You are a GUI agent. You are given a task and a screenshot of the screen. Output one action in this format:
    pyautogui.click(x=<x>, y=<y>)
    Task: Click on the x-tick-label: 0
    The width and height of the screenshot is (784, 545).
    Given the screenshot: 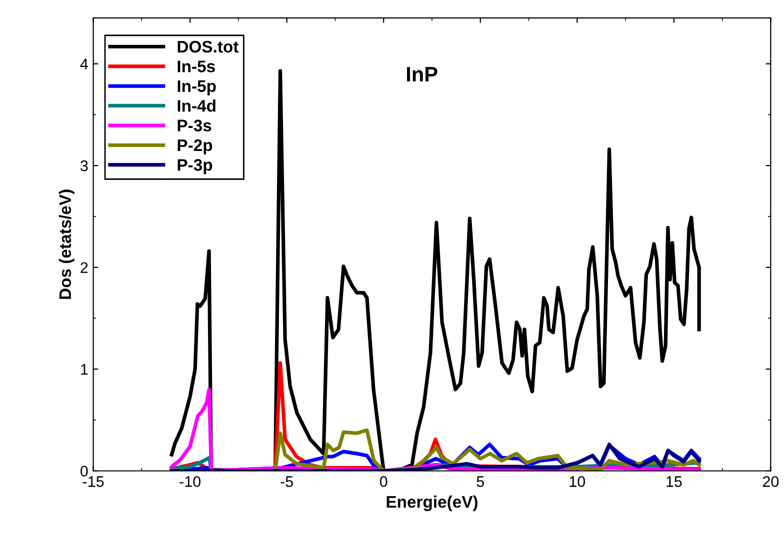 What is the action you would take?
    pyautogui.click(x=384, y=481)
    